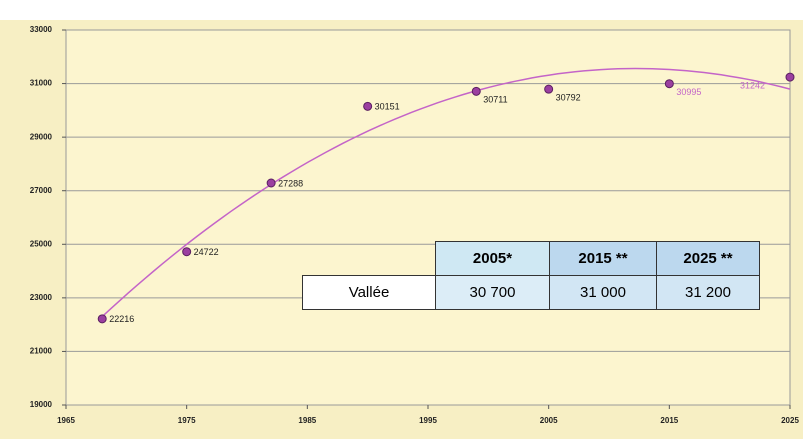 Image resolution: width=803 pixels, height=439 pixels. Describe the element at coordinates (568, 98) in the screenshot. I see `data-label: 30792` at that location.